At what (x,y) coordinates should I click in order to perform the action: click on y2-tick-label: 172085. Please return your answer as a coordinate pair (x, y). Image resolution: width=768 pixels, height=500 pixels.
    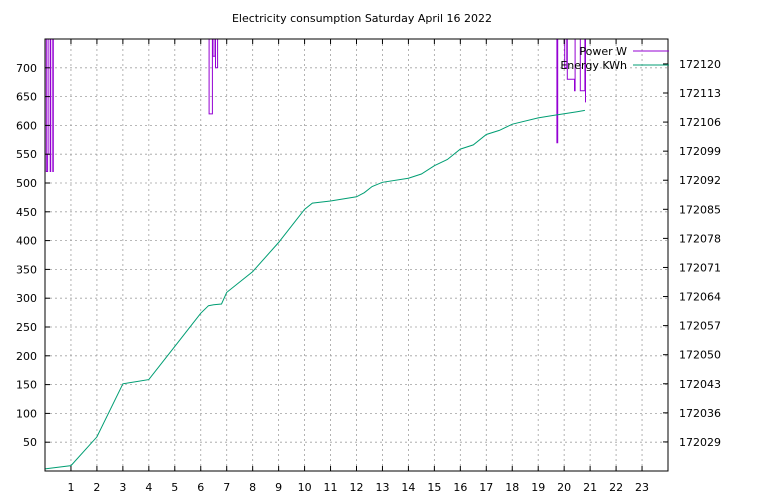
    Looking at the image, I should click on (700, 209).